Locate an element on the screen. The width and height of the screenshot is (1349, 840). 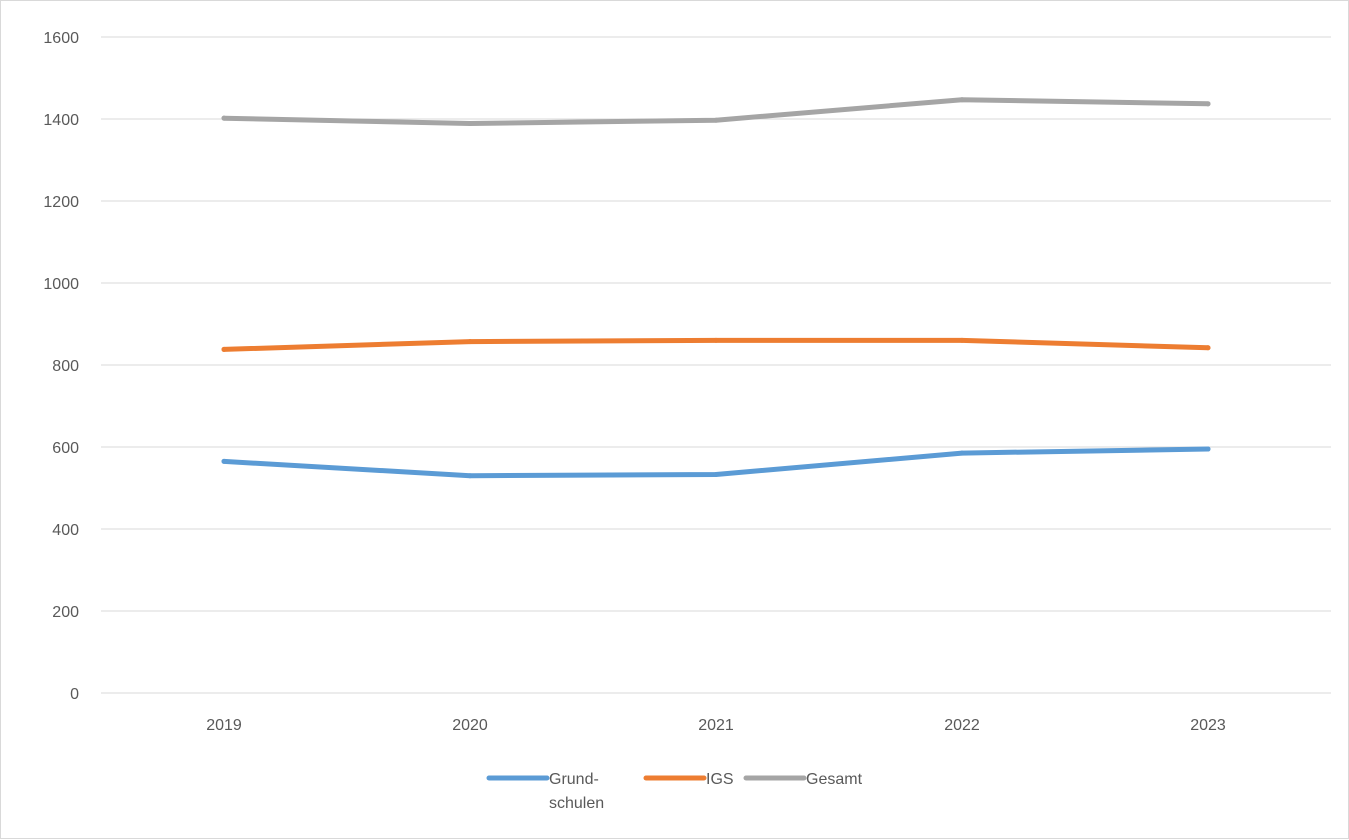
y-axis-ticks: 0 200 400 600 800 1000 1200 1400 1600 is located at coordinates (61, 366).